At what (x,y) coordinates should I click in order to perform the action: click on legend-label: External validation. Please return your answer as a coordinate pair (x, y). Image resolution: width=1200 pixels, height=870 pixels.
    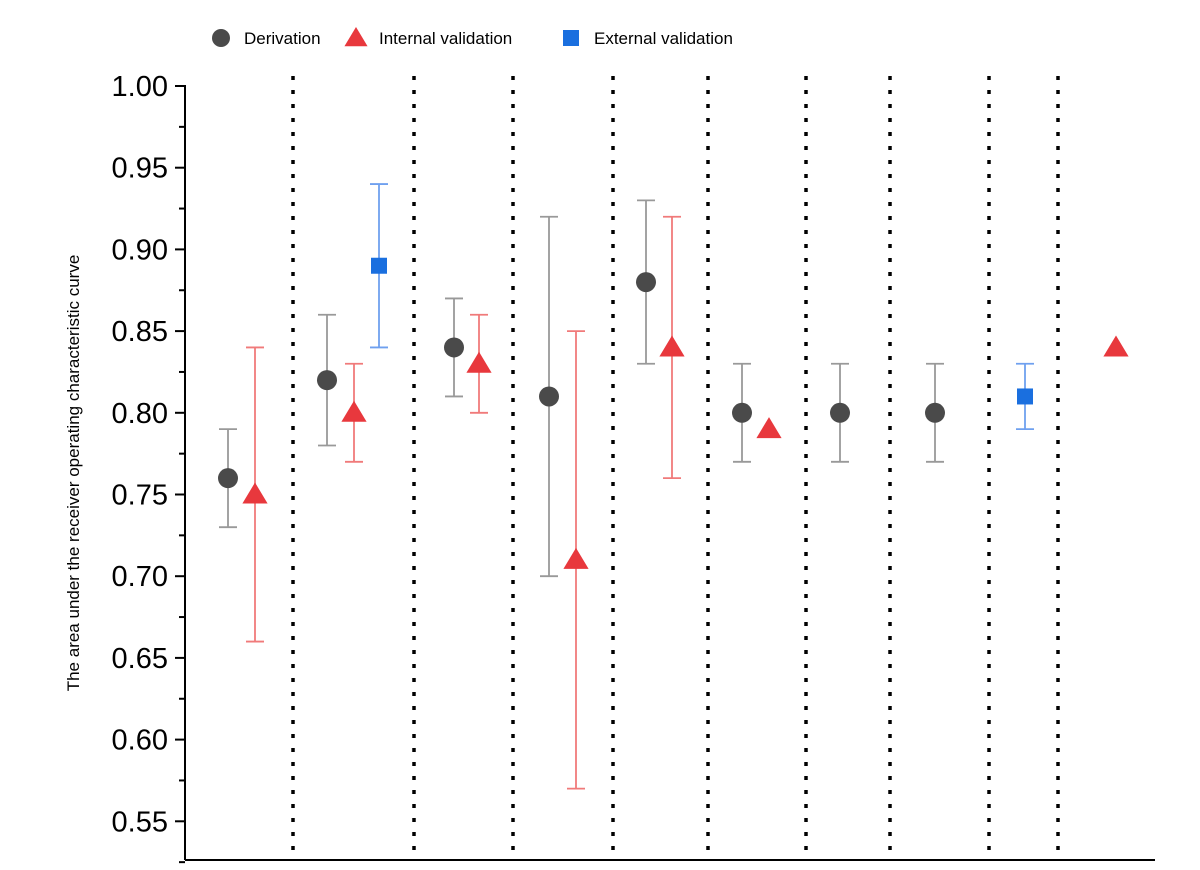
    Looking at the image, I should click on (663, 38).